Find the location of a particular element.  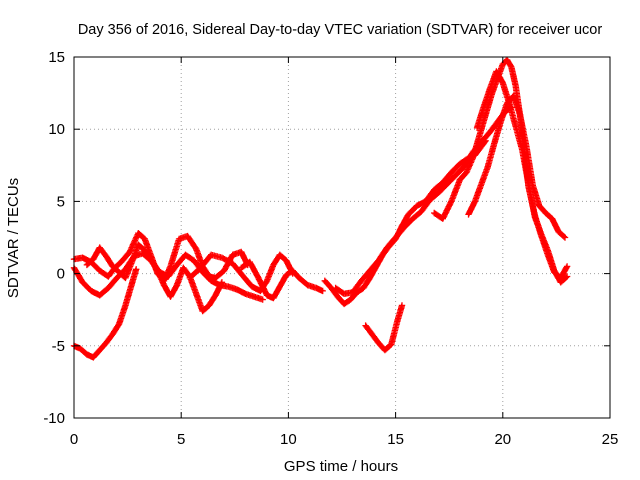

x-axis-label: GPS time / hours is located at coordinates (341, 466).